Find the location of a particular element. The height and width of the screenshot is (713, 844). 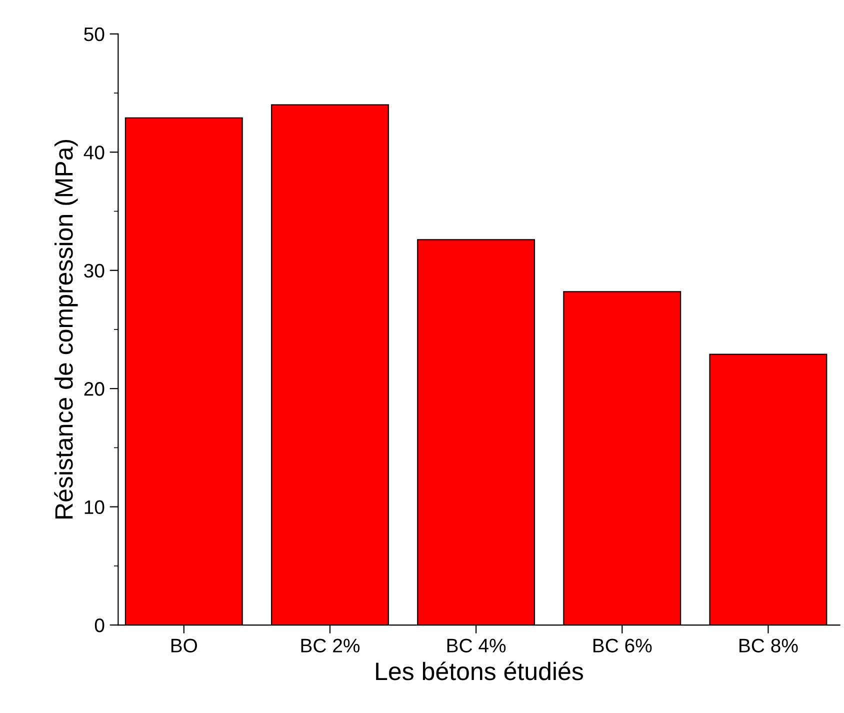

y-tick-label: 10 is located at coordinates (94, 507).